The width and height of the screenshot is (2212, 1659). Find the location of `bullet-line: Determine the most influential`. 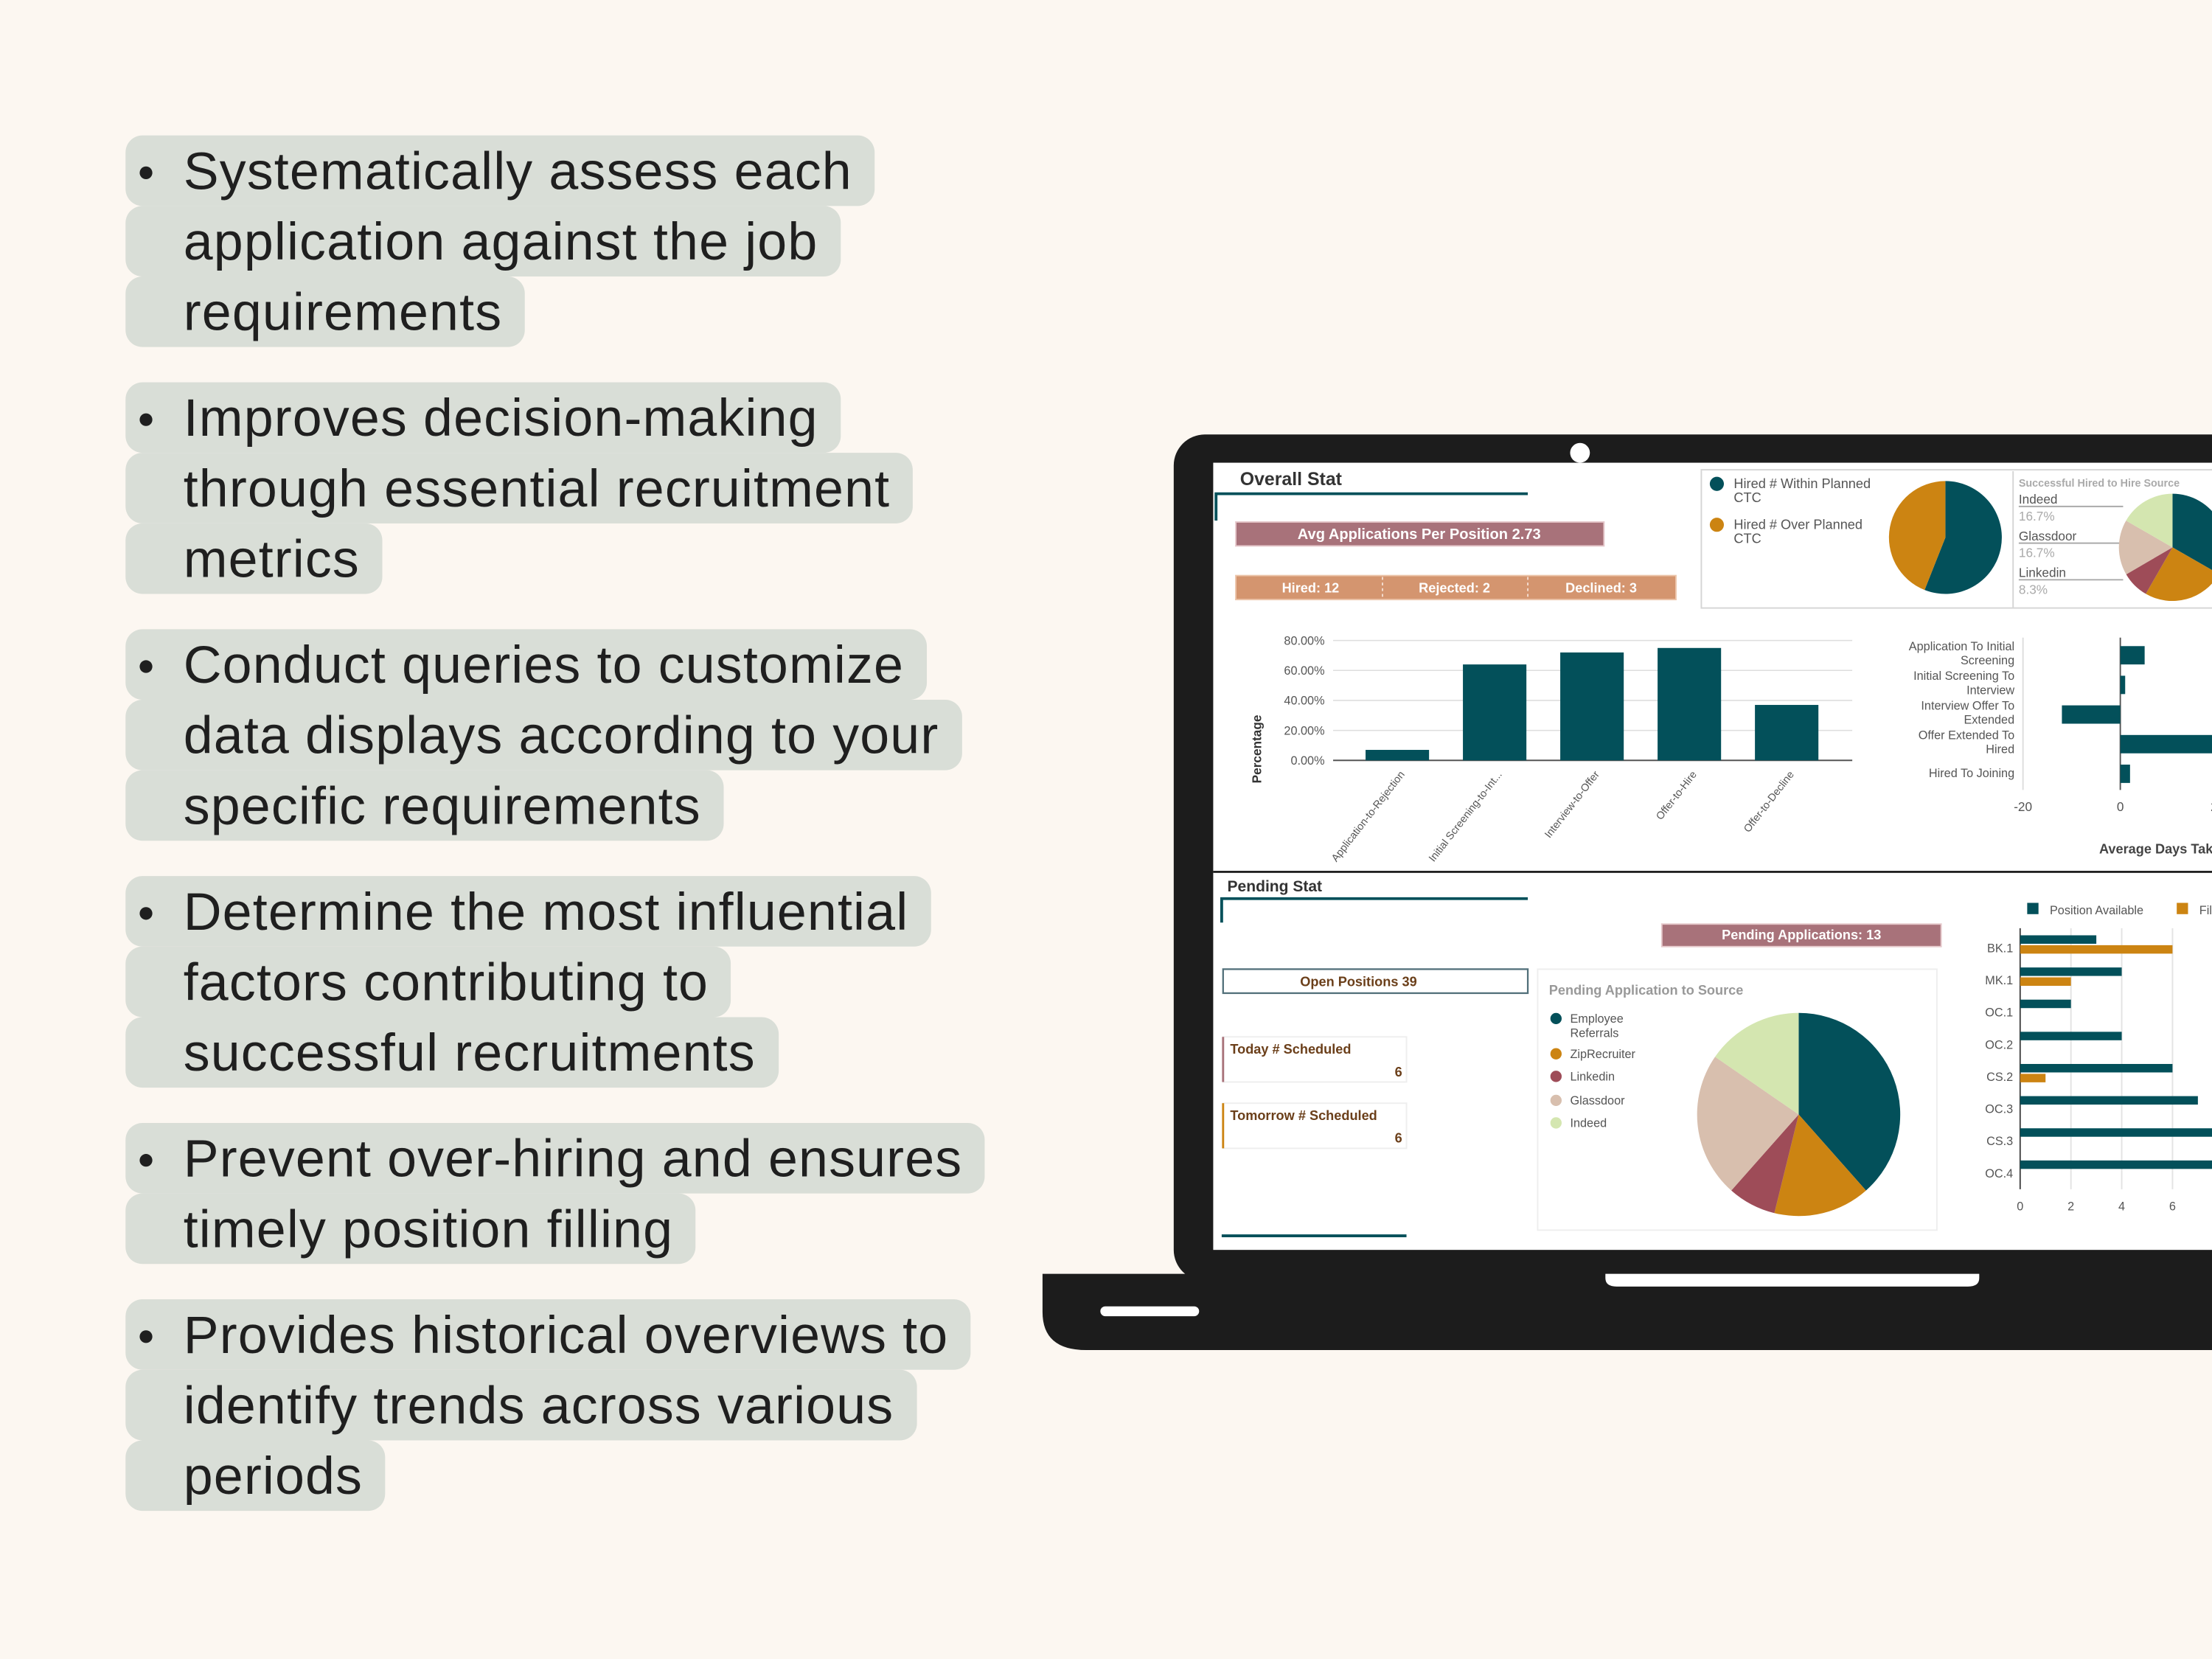

bullet-line: Determine the most influential is located at coordinates (528, 911).